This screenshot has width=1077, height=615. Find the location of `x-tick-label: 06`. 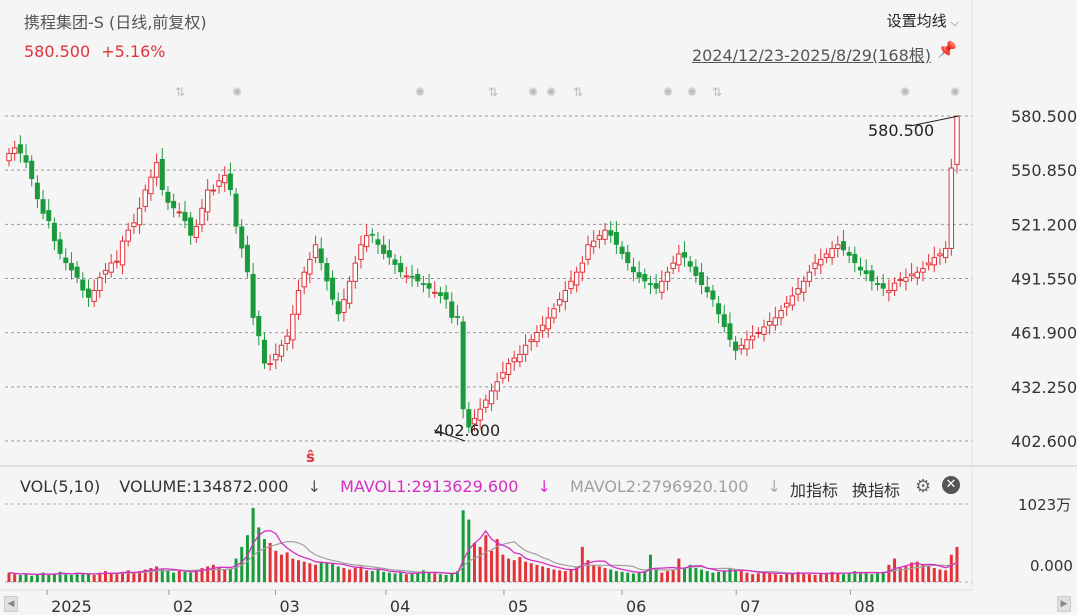

x-tick-label: 06 is located at coordinates (636, 606).